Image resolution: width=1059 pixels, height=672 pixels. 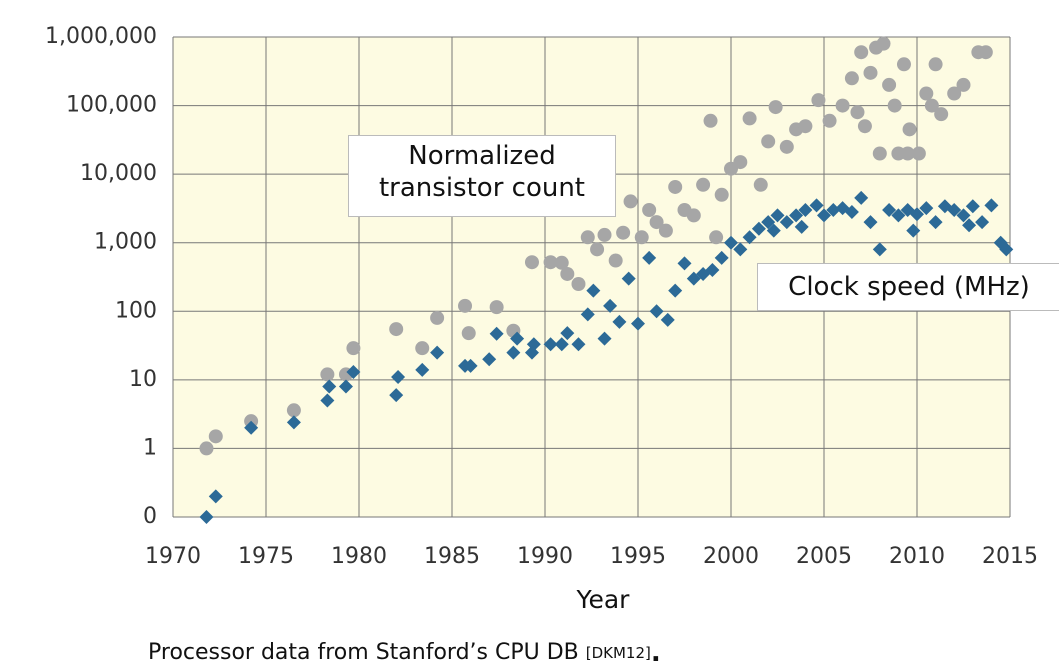 What do you see at coordinates (150, 447) in the screenshot?
I see `y-tick-label: 1` at bounding box center [150, 447].